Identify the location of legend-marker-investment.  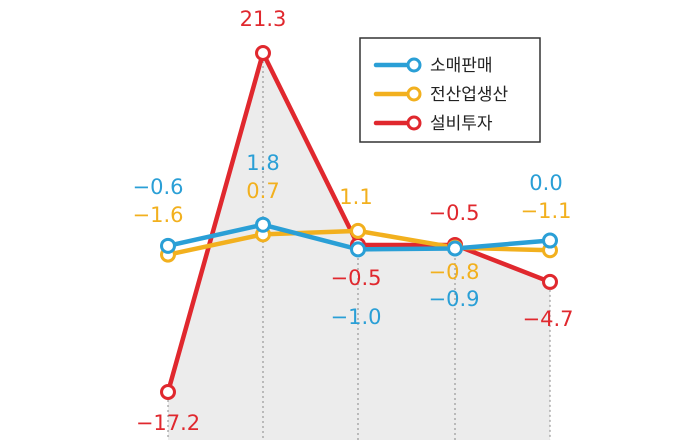
(414, 123).